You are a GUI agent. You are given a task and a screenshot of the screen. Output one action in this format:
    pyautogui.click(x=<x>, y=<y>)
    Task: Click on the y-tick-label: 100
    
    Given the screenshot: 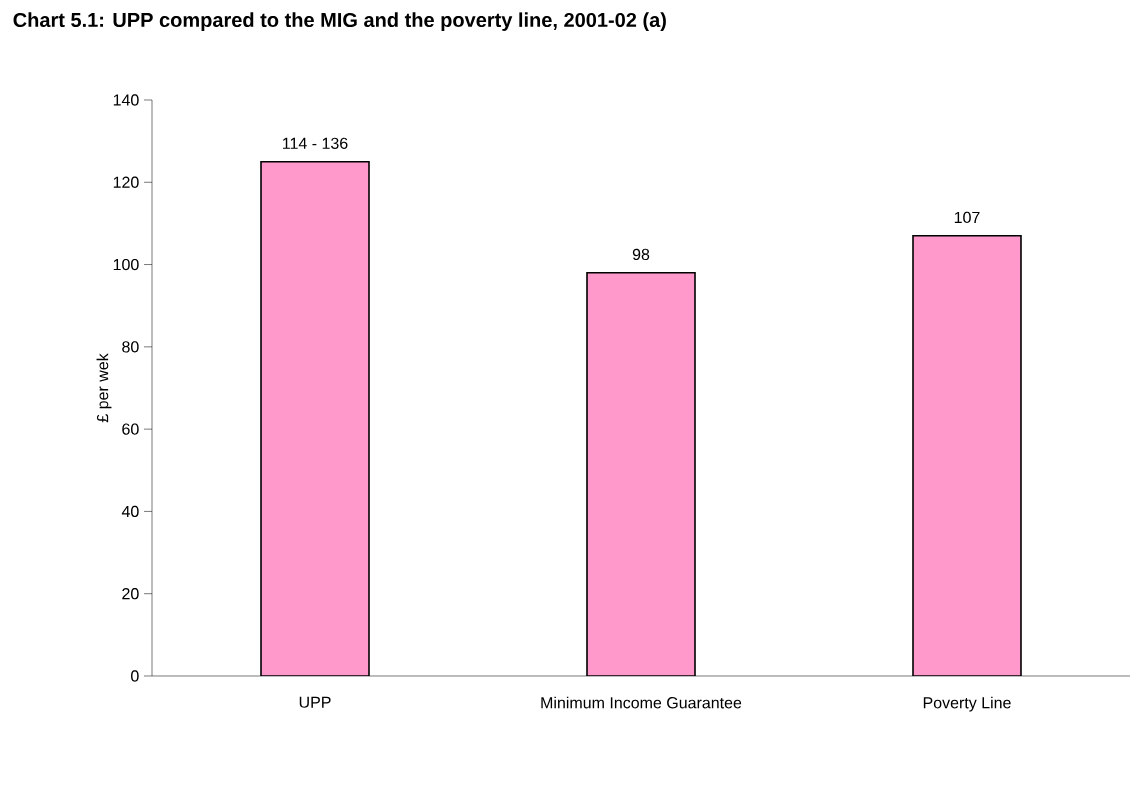 What is the action you would take?
    pyautogui.click(x=126, y=264)
    